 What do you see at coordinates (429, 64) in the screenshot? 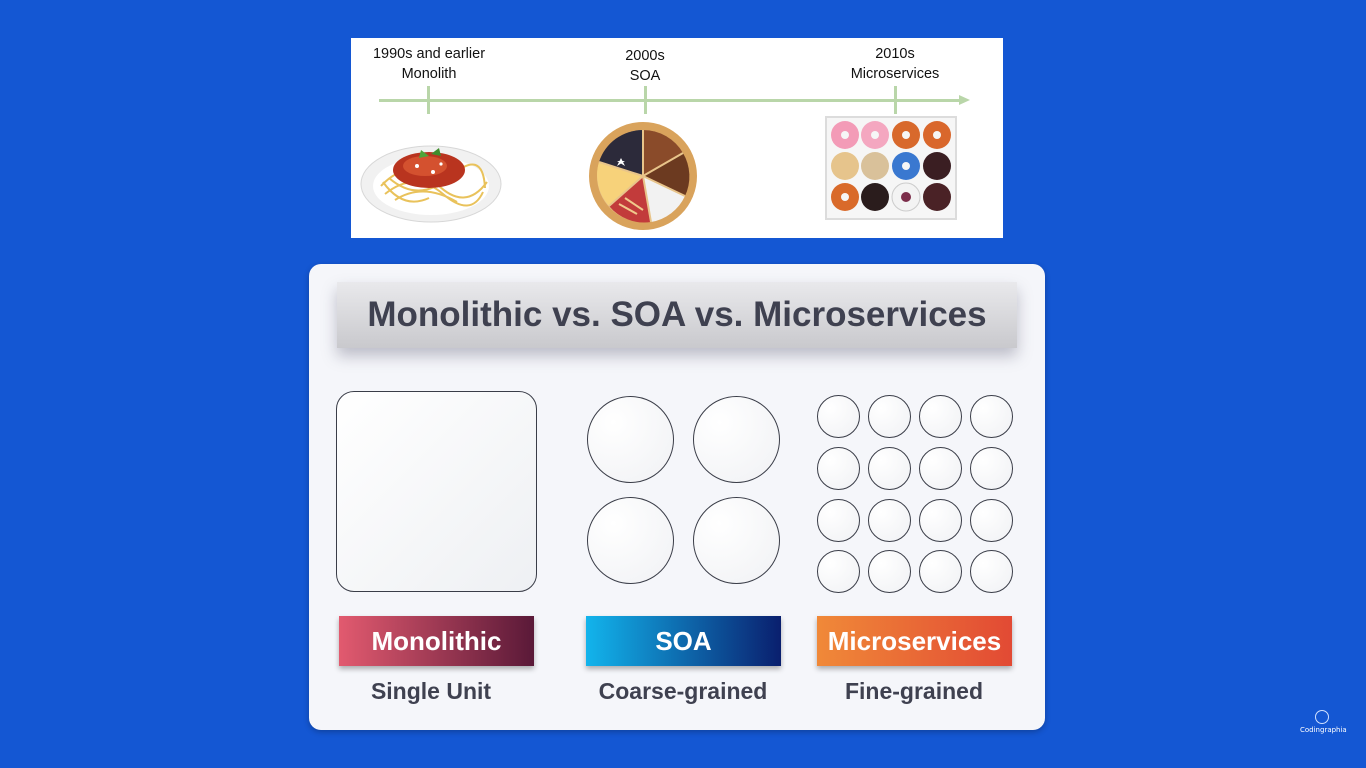
I see `timeline-era-monolith: 1990s and earlier Monolith` at bounding box center [429, 64].